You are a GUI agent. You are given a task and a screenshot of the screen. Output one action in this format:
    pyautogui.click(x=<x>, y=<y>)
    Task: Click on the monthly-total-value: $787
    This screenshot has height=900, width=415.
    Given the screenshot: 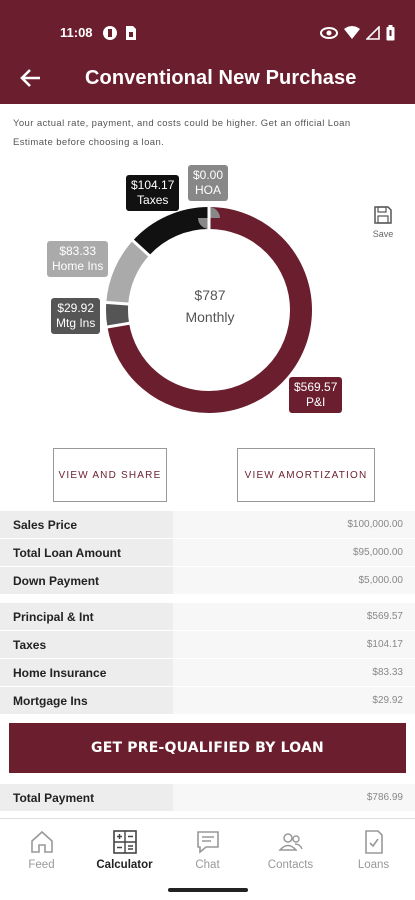 What is the action you would take?
    pyautogui.click(x=210, y=295)
    